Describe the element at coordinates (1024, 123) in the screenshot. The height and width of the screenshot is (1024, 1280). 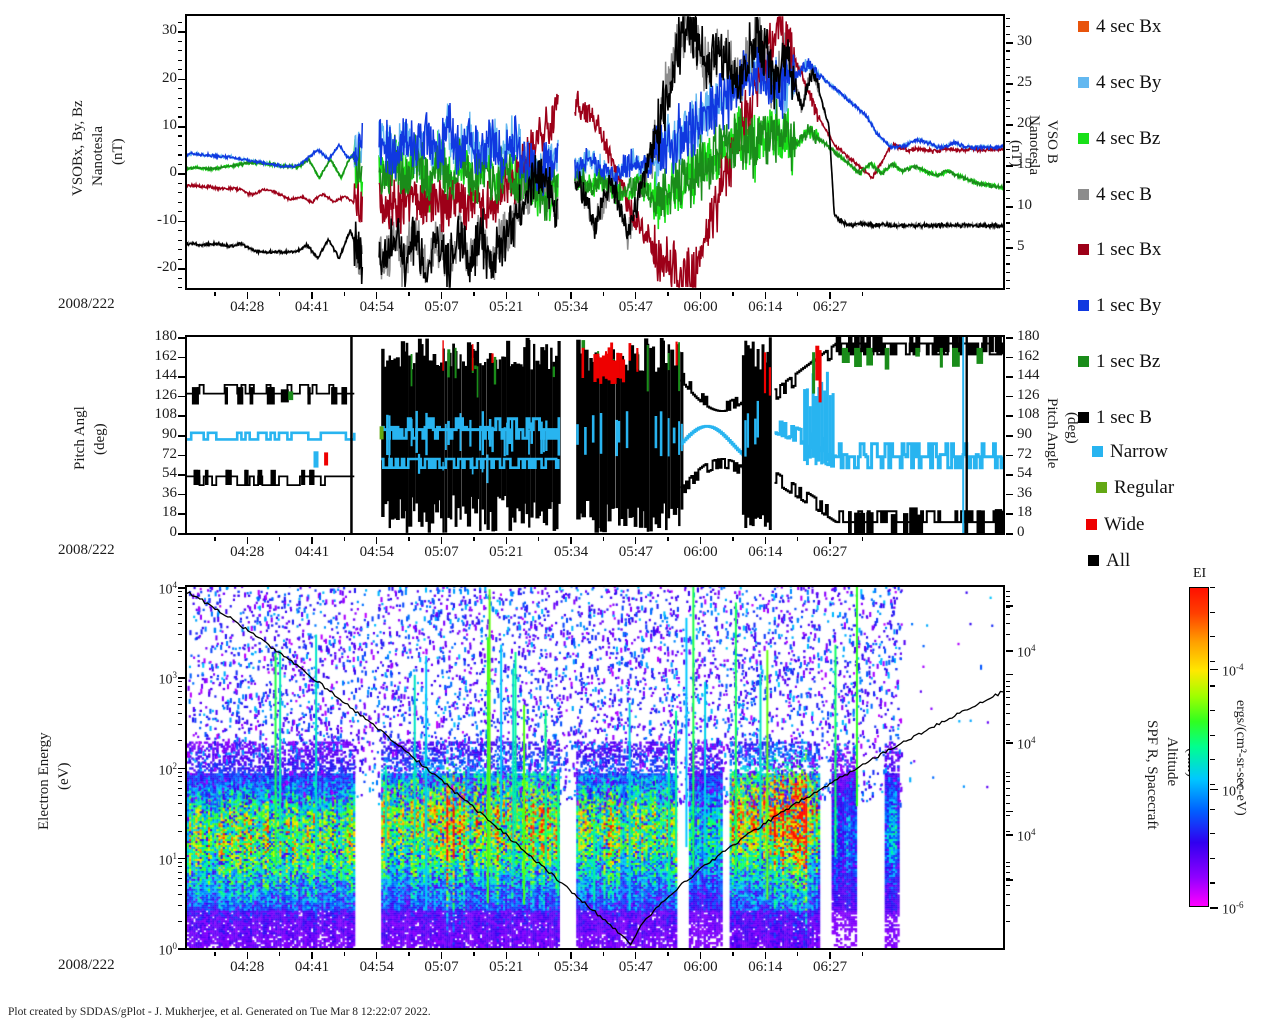
I see `axis-tick-label: 20` at that location.